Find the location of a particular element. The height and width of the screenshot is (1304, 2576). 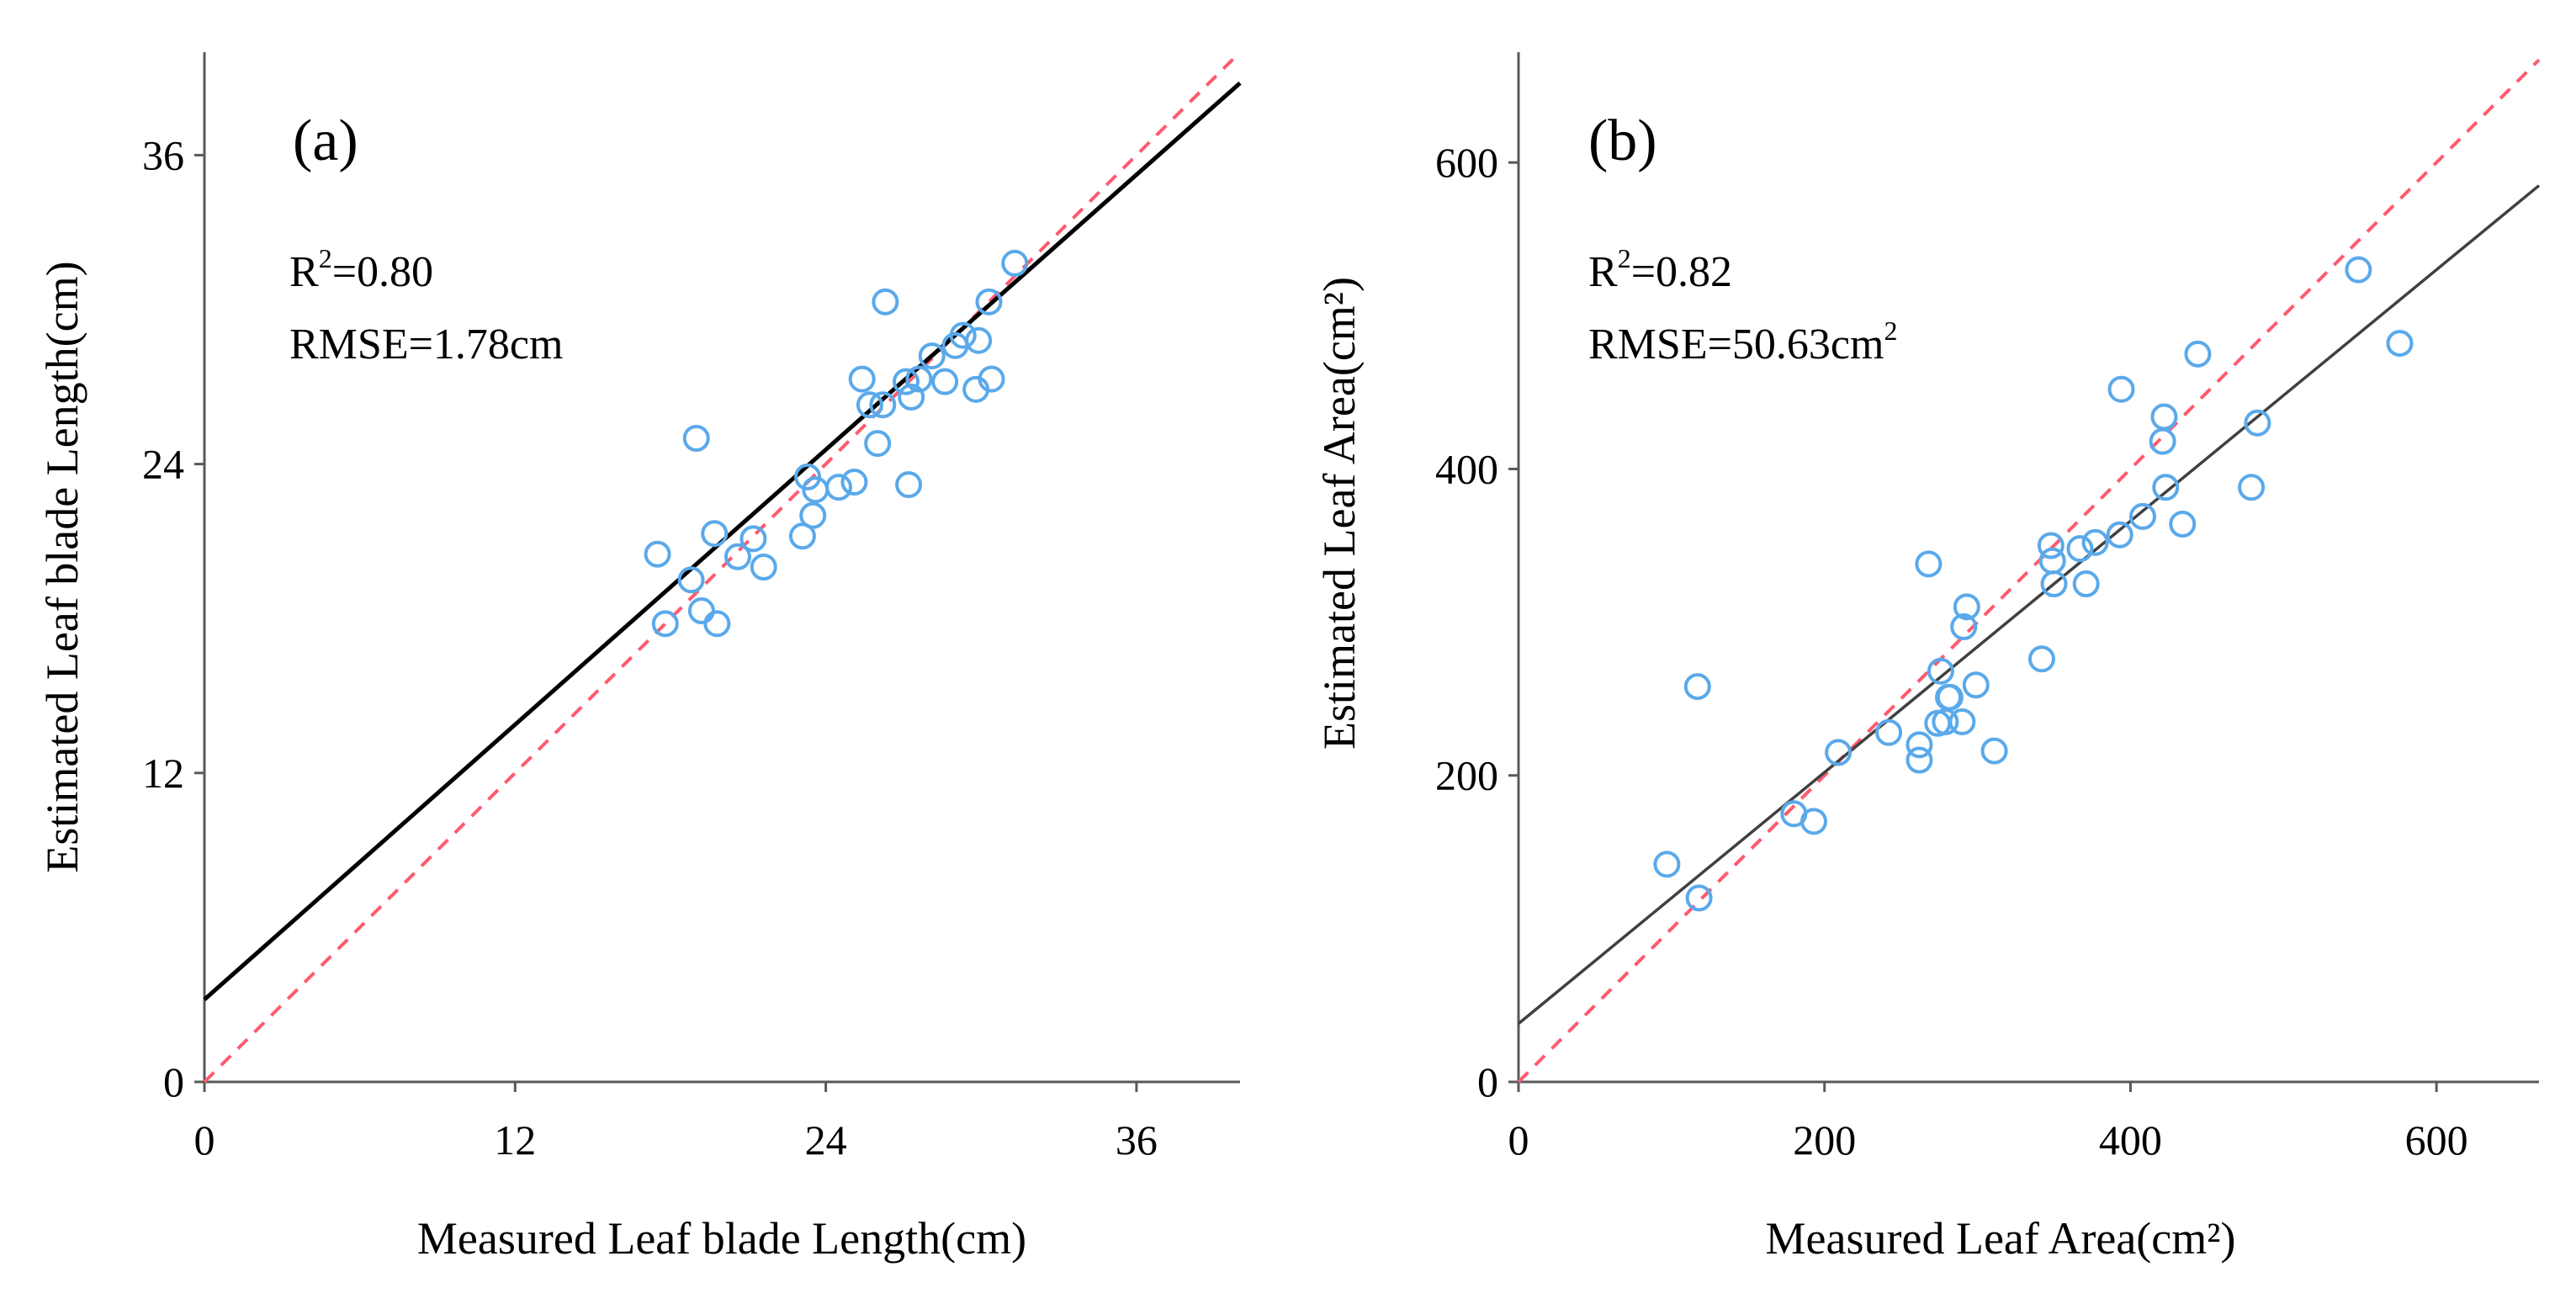

panel-b-y-tick-label: 600 is located at coordinates (1466, 162).